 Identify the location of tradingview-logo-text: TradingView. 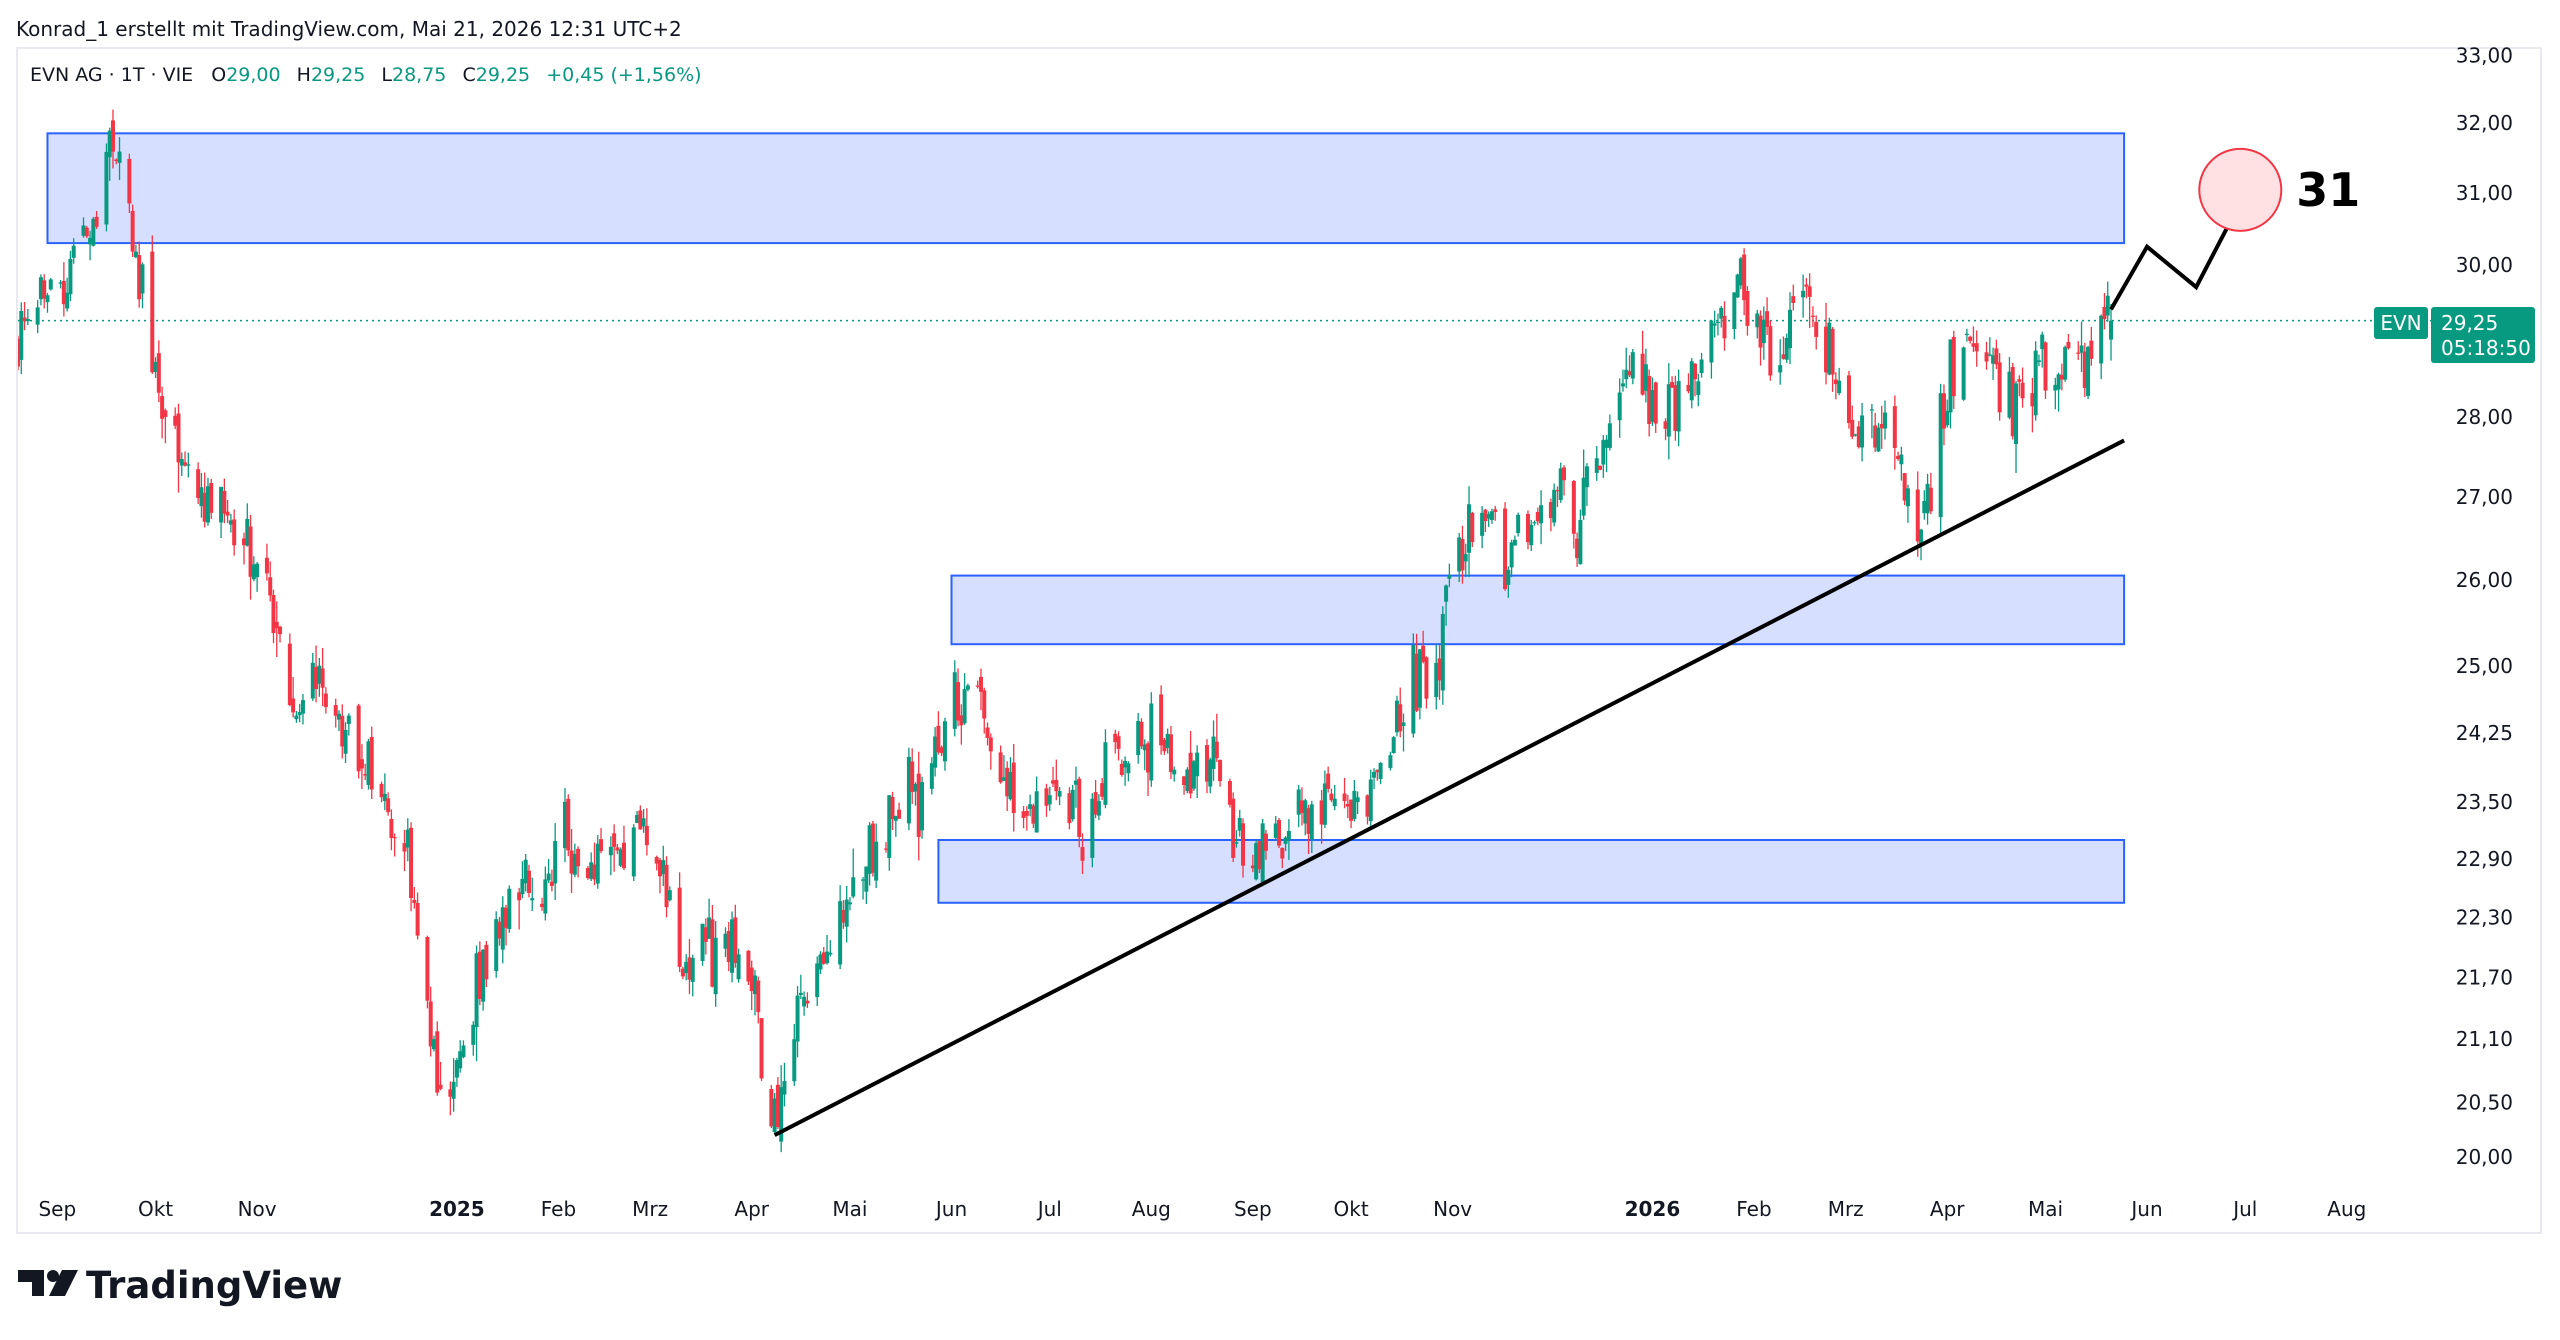
(214, 1285).